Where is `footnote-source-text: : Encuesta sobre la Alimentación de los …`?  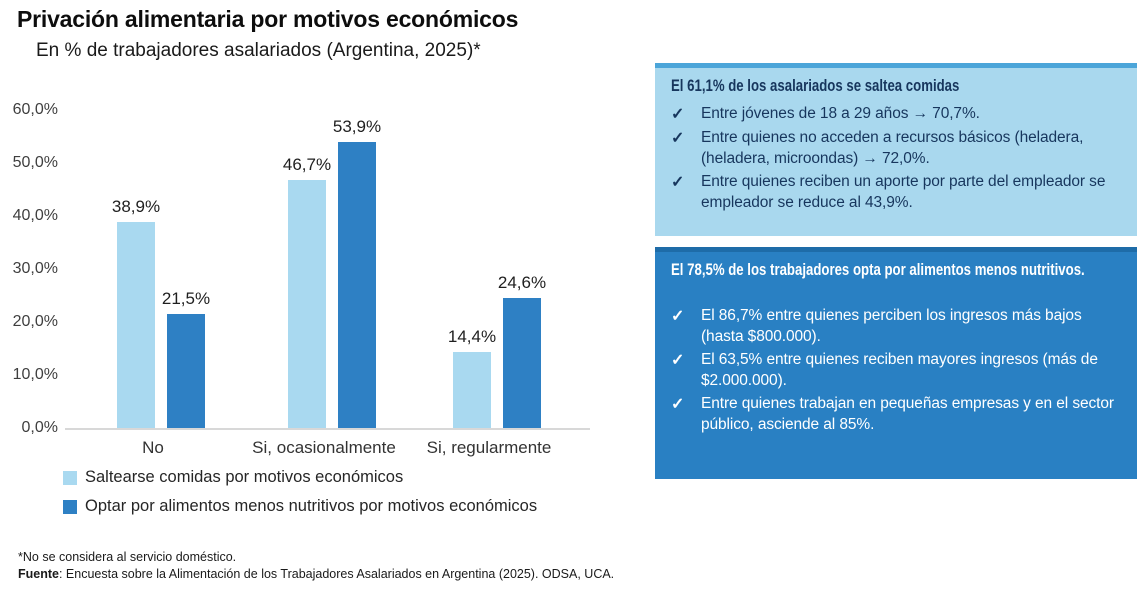
footnote-source-text: : Encuesta sobre la Alimentación de los … is located at coordinates (336, 573).